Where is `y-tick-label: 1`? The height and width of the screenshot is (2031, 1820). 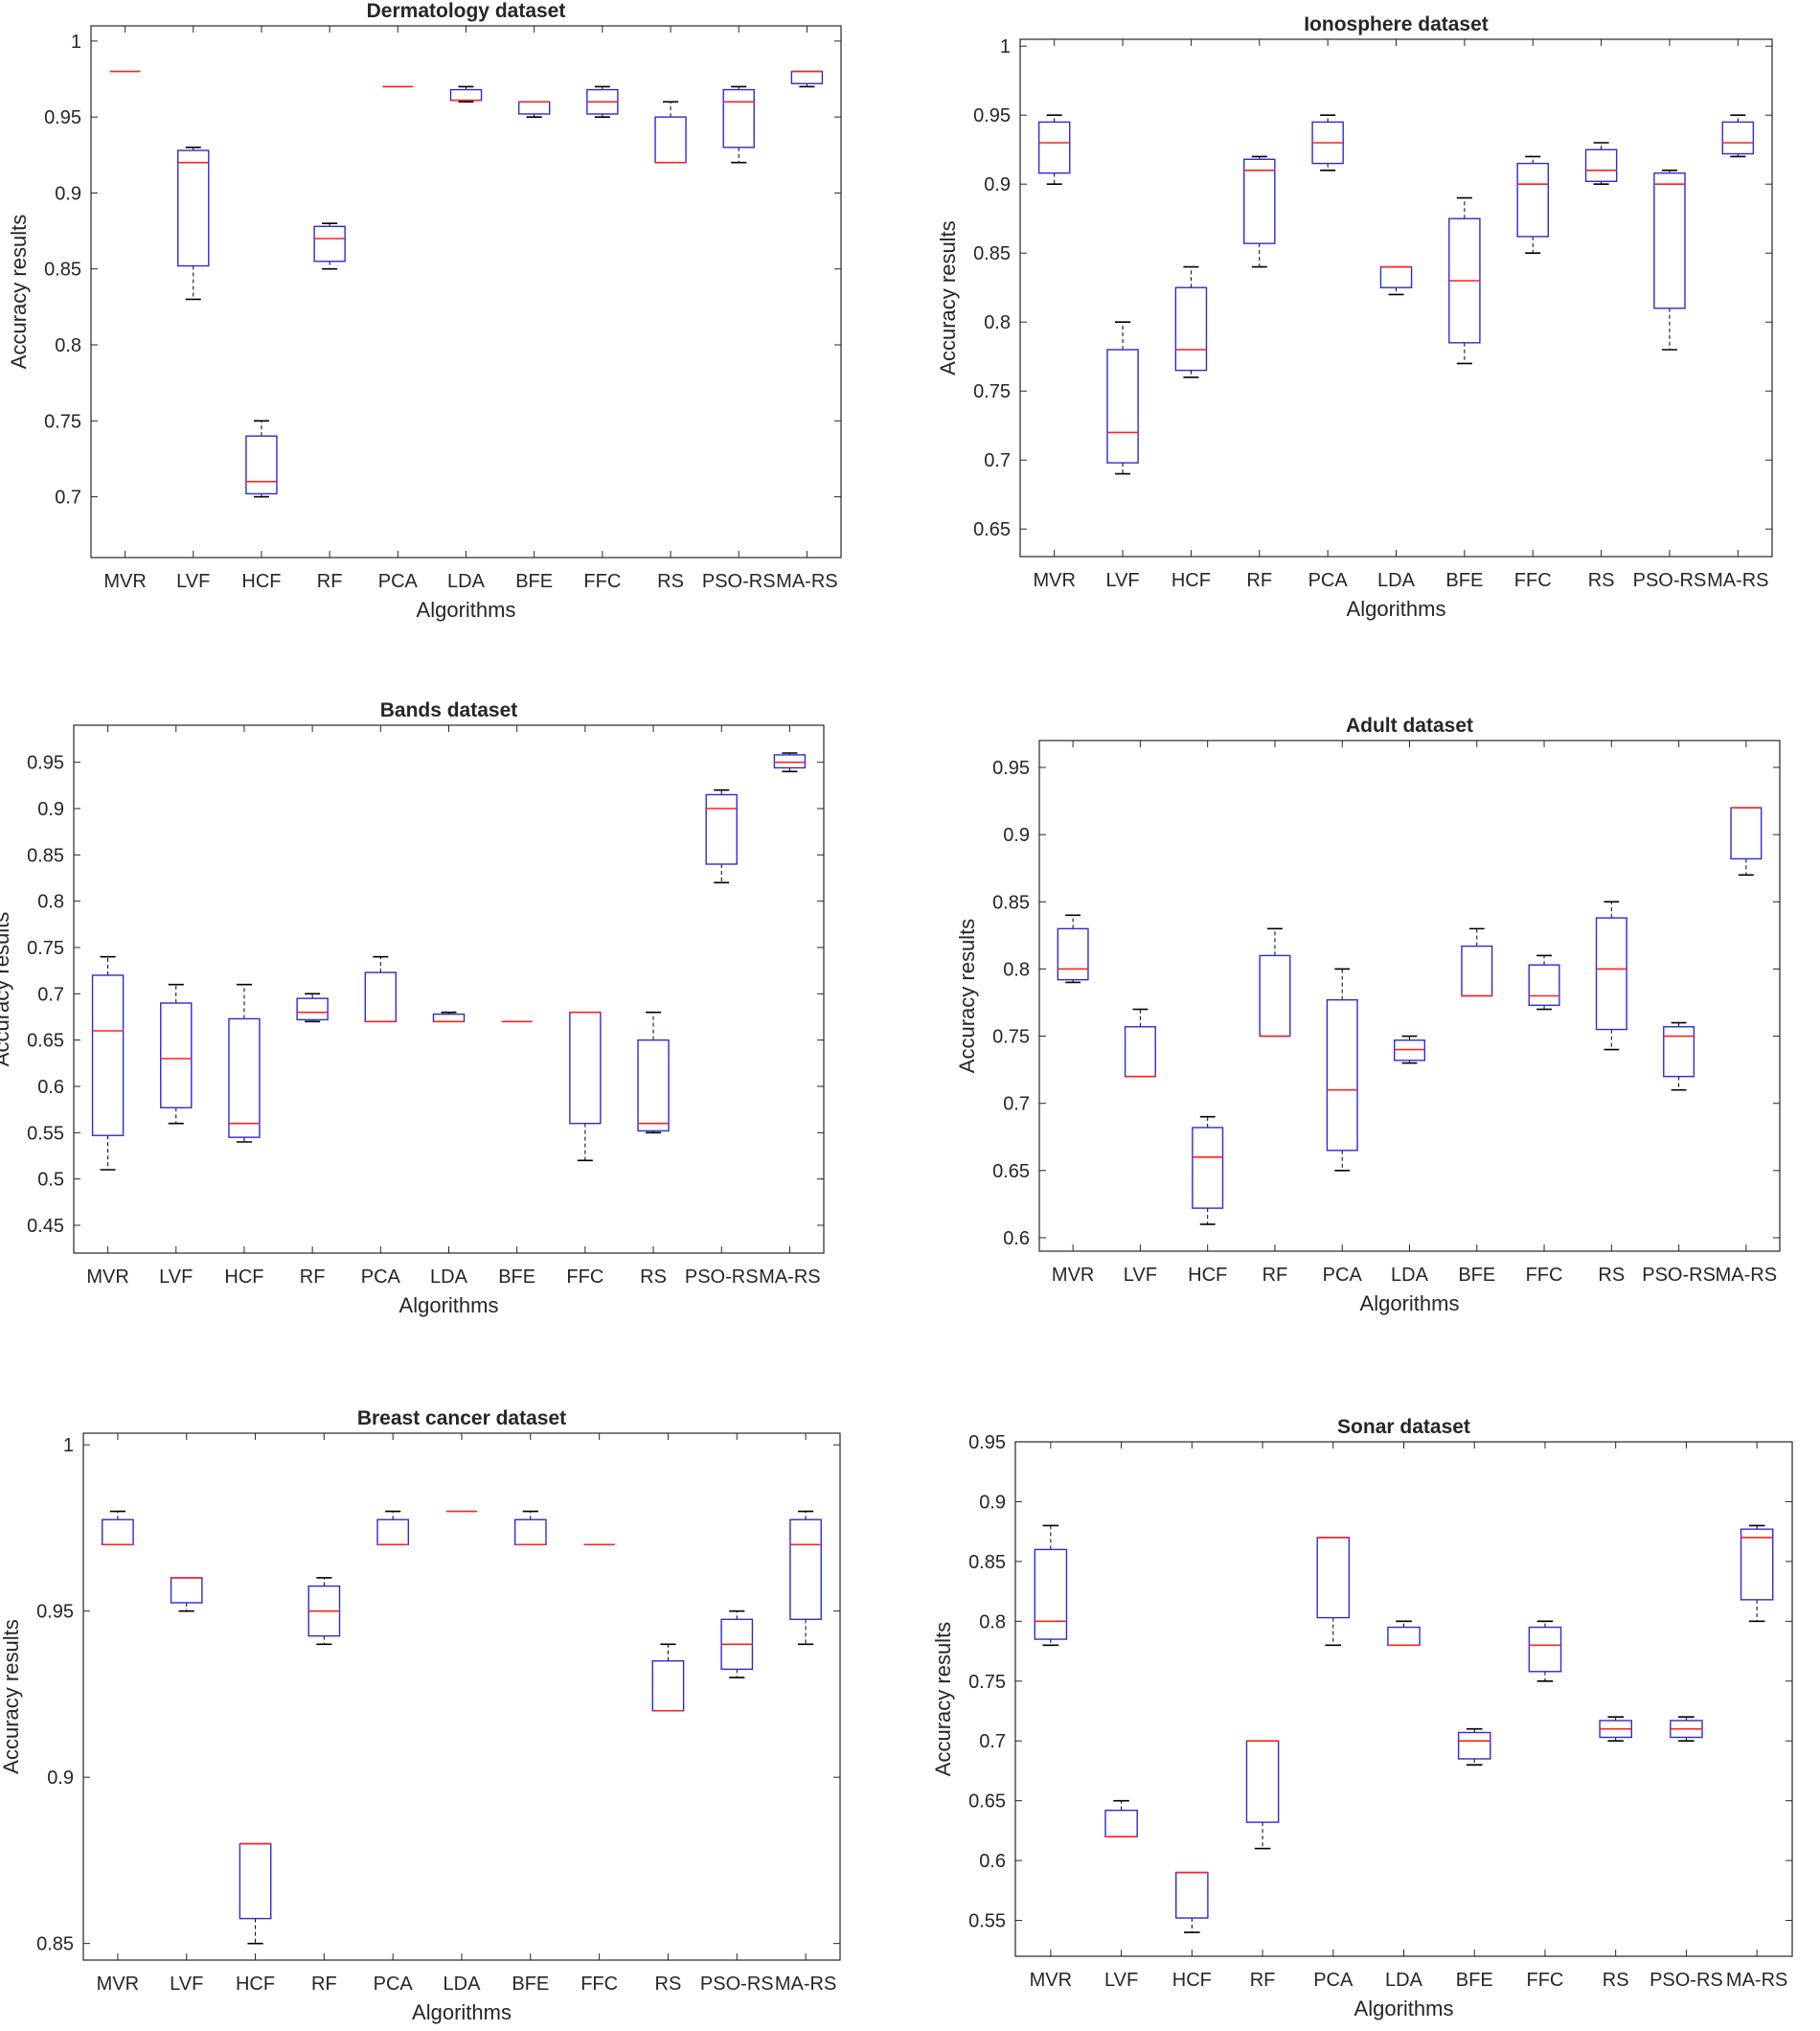
y-tick-label: 1 is located at coordinates (1005, 47).